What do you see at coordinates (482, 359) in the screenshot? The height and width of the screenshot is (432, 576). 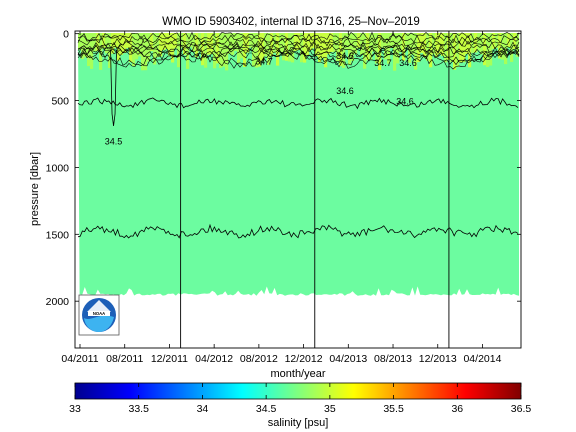 I see `x-tick-label: 04/2014` at bounding box center [482, 359].